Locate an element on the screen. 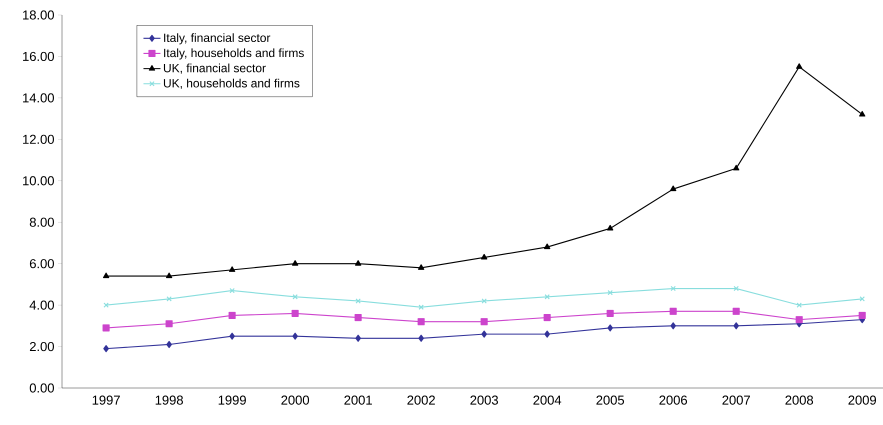 Image resolution: width=883 pixels, height=425 pixels. y-tick-label: 10.00 is located at coordinates (38, 181).